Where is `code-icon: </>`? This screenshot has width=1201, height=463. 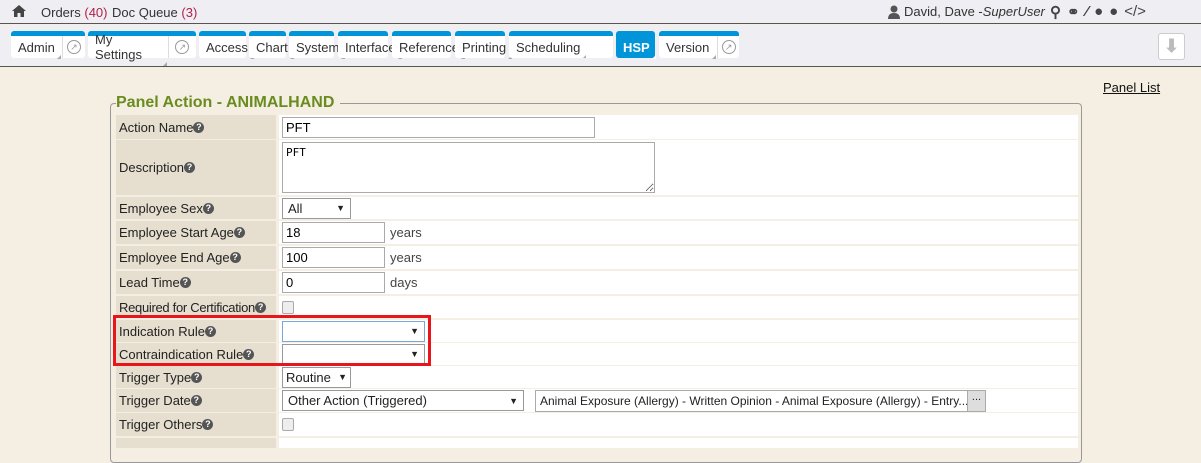
code-icon: </> is located at coordinates (1135, 11).